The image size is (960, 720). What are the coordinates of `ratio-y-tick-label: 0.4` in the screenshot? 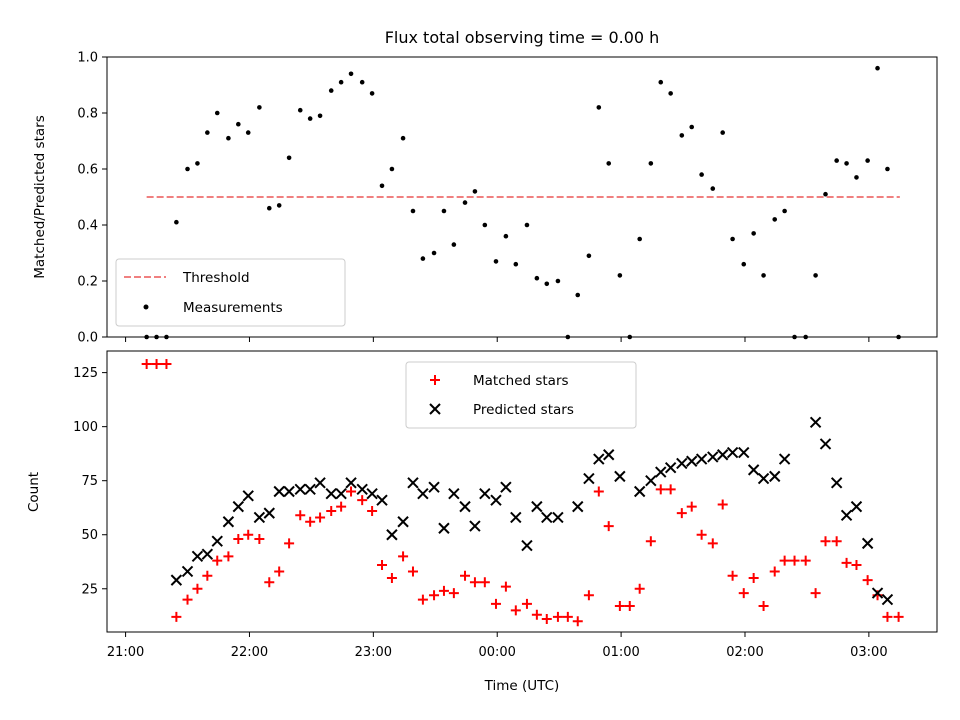 It's located at (87, 226).